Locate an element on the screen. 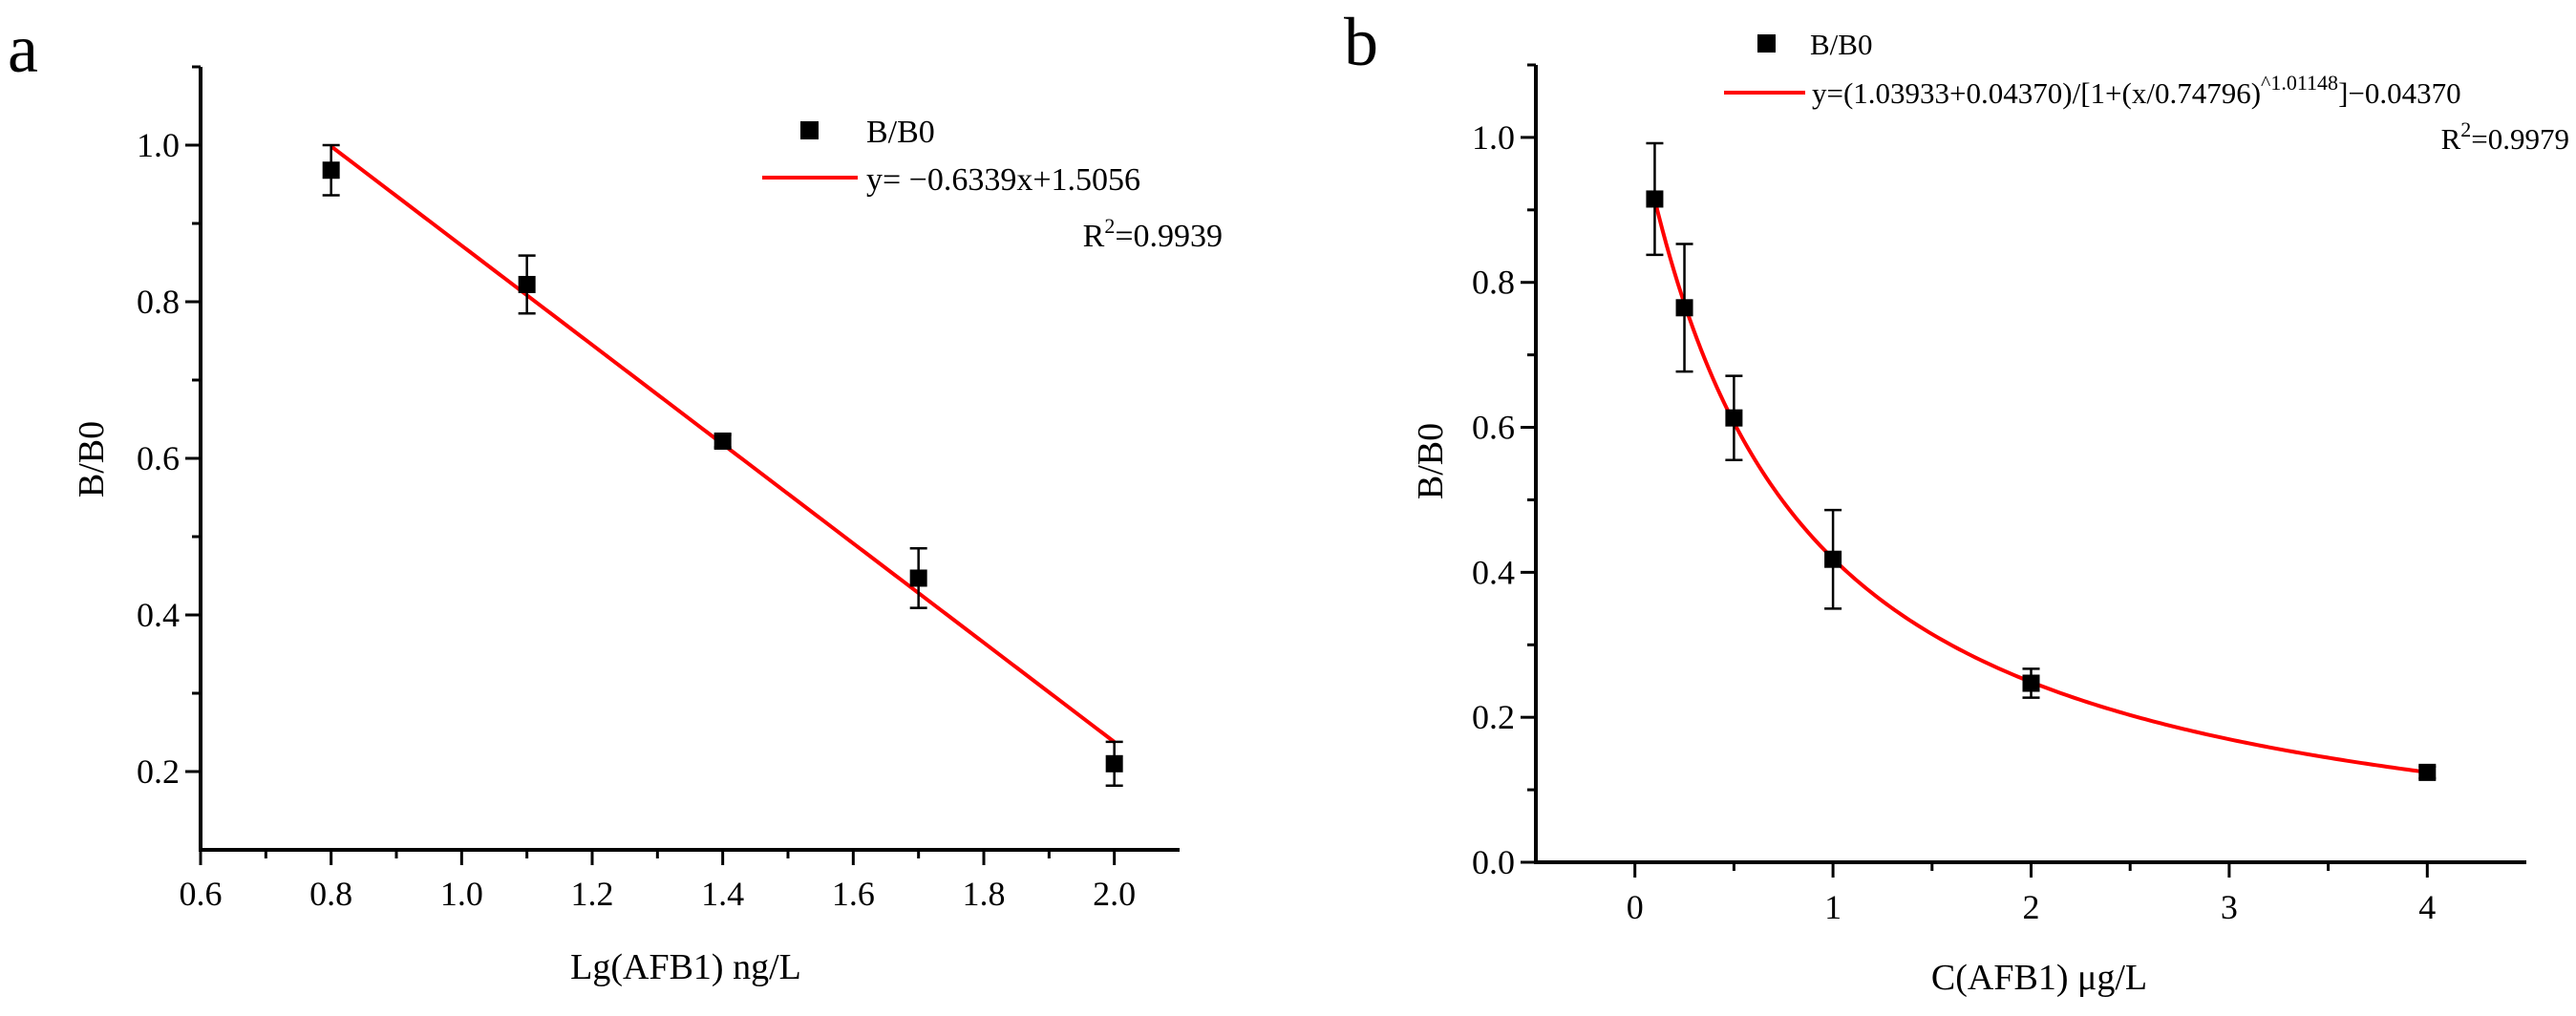  panel-a-y-tick-label: 0.2 is located at coordinates (158, 771).